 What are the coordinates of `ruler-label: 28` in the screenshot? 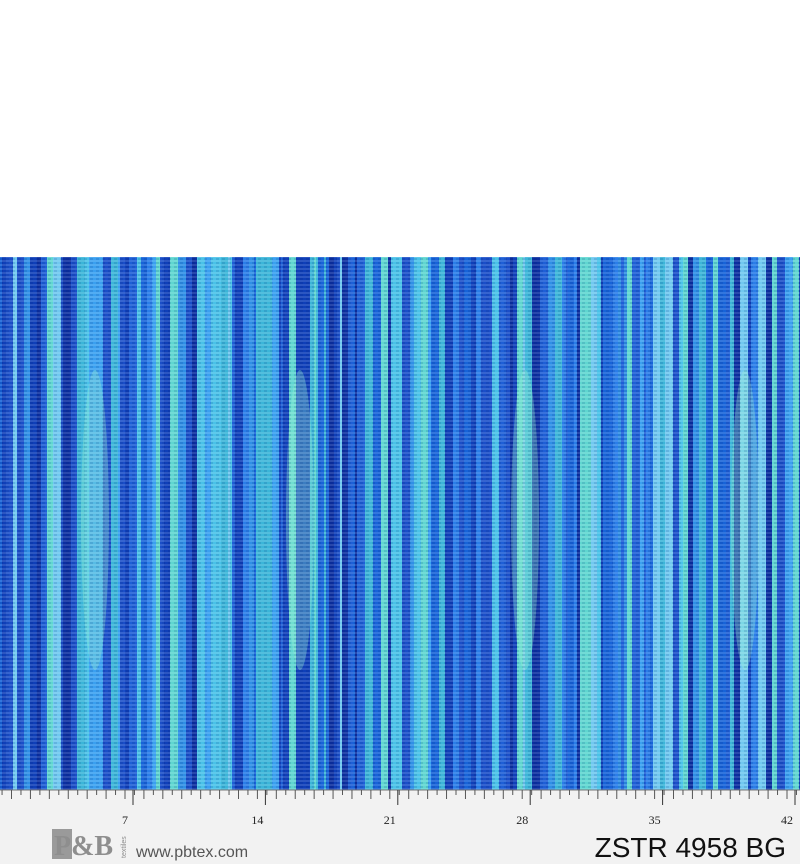 It's located at (522, 820).